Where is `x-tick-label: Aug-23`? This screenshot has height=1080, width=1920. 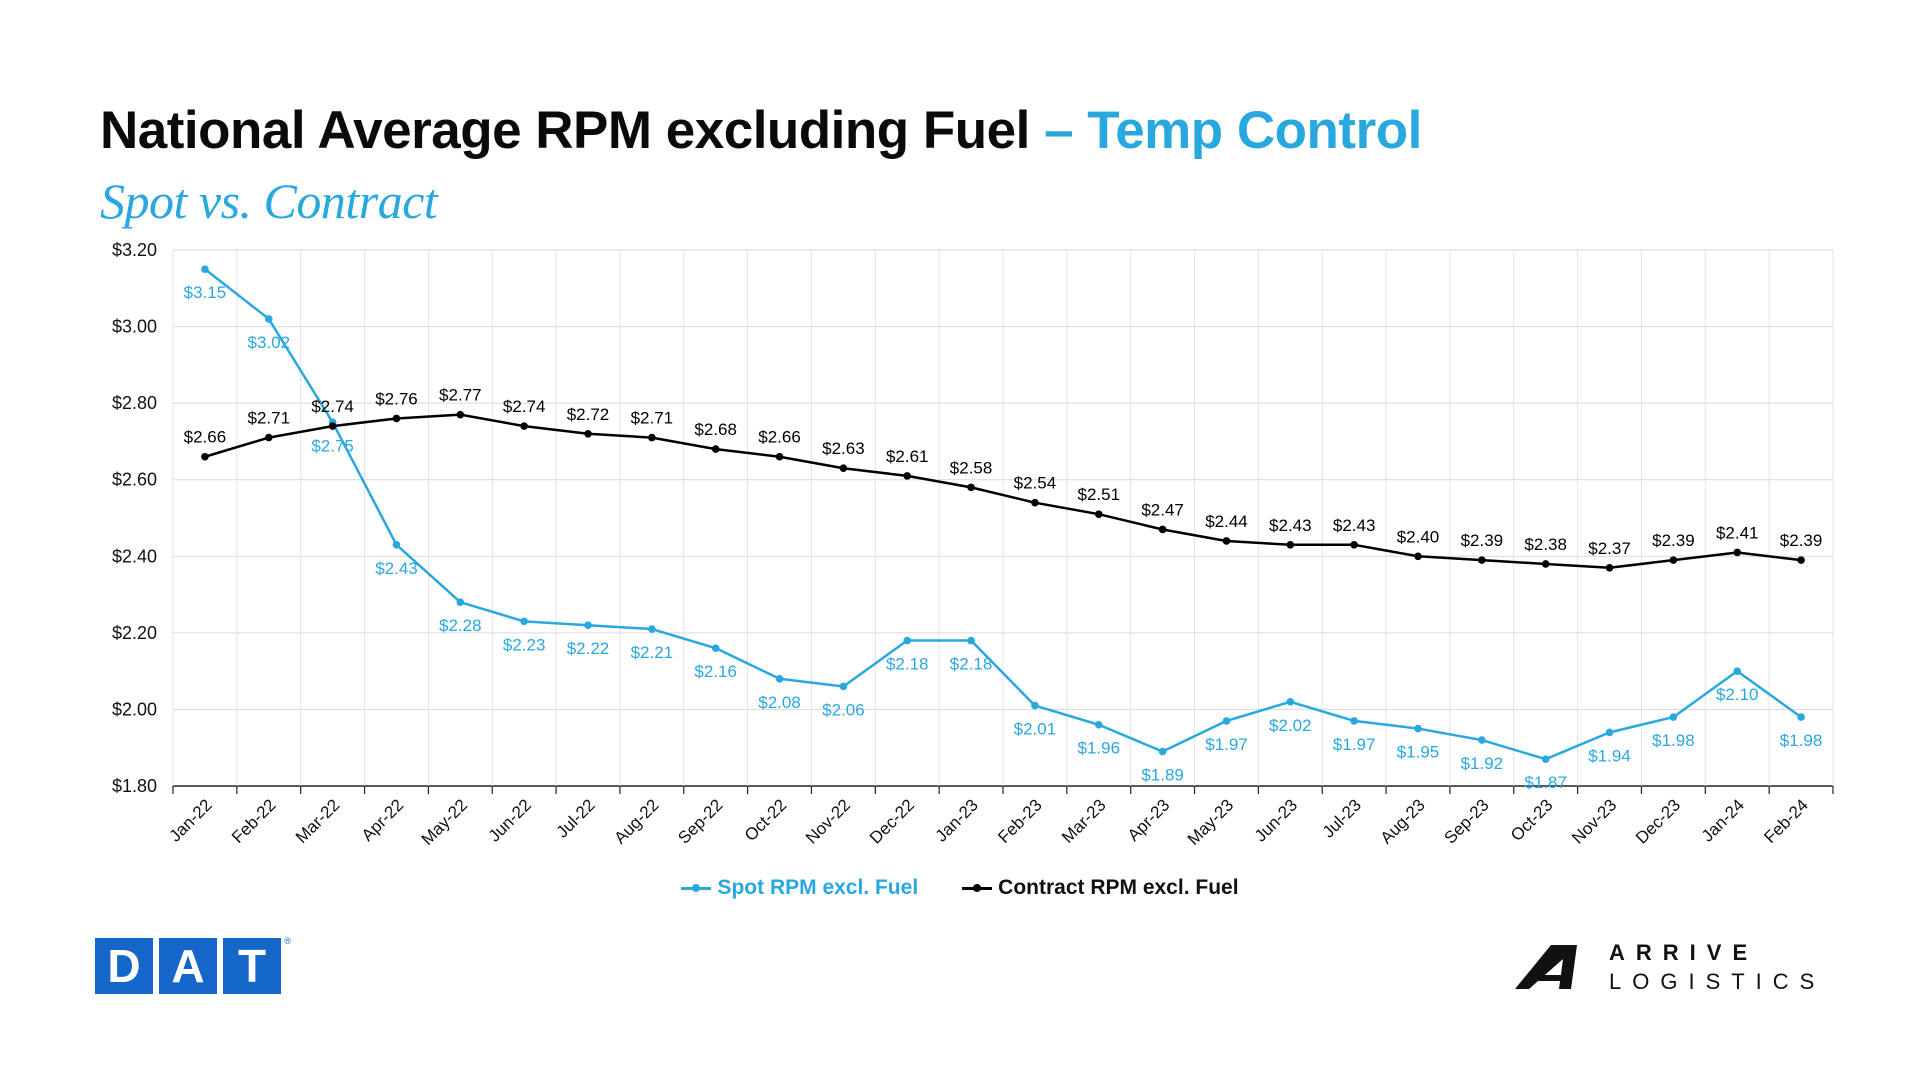
x-tick-label: Aug-23 is located at coordinates (1403, 821).